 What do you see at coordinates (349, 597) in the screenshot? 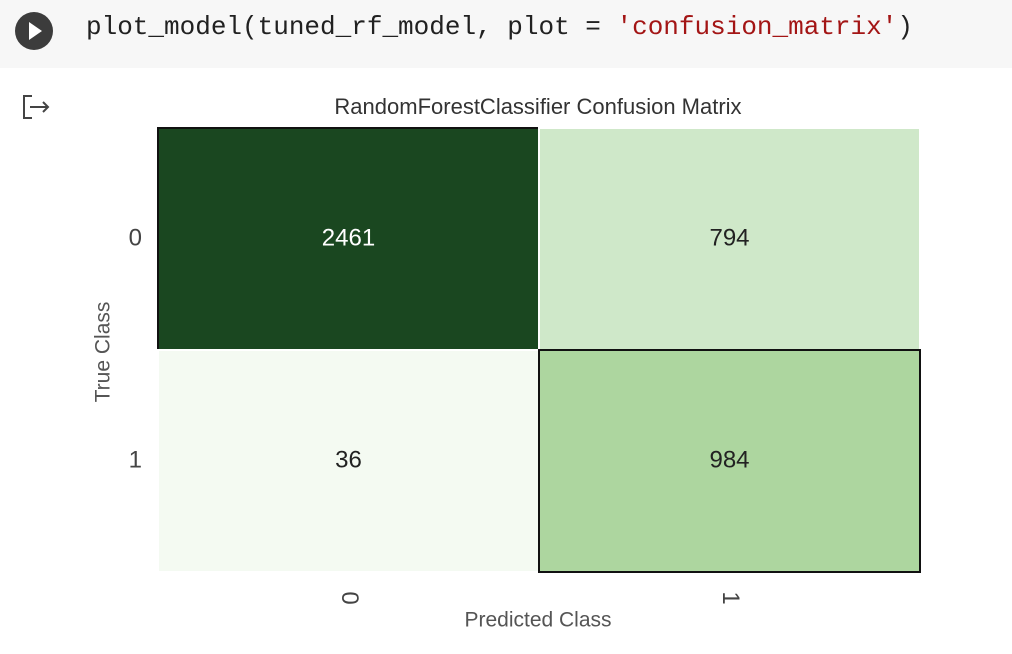
I see `x-tick-label: 0` at bounding box center [349, 597].